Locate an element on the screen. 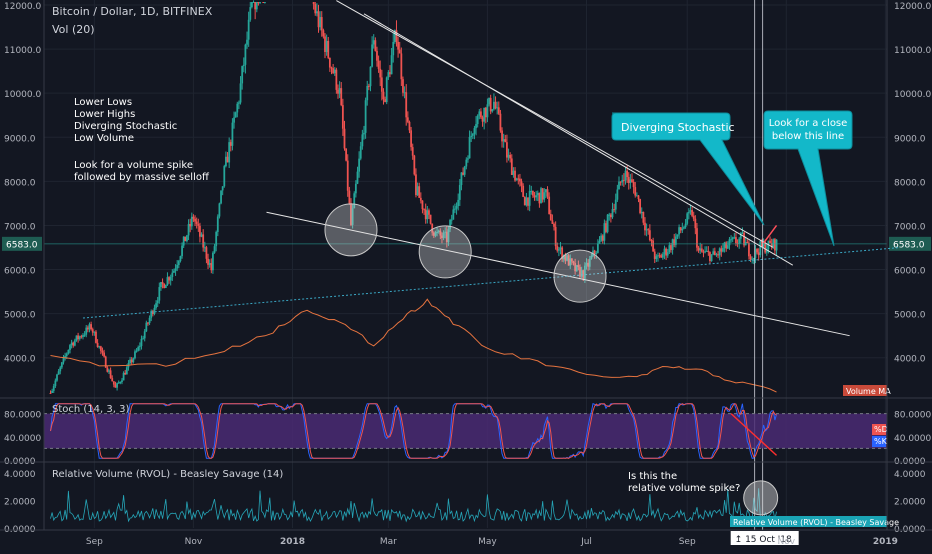 The width and height of the screenshot is (932, 554). price-tick-left: 6000.0 is located at coordinates (20, 272).